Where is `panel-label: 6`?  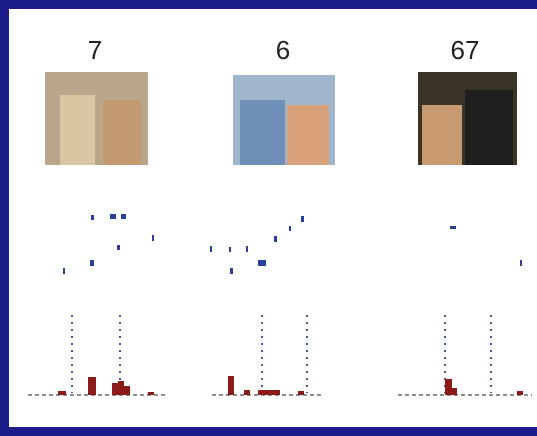
panel-label: 6 is located at coordinates (283, 50).